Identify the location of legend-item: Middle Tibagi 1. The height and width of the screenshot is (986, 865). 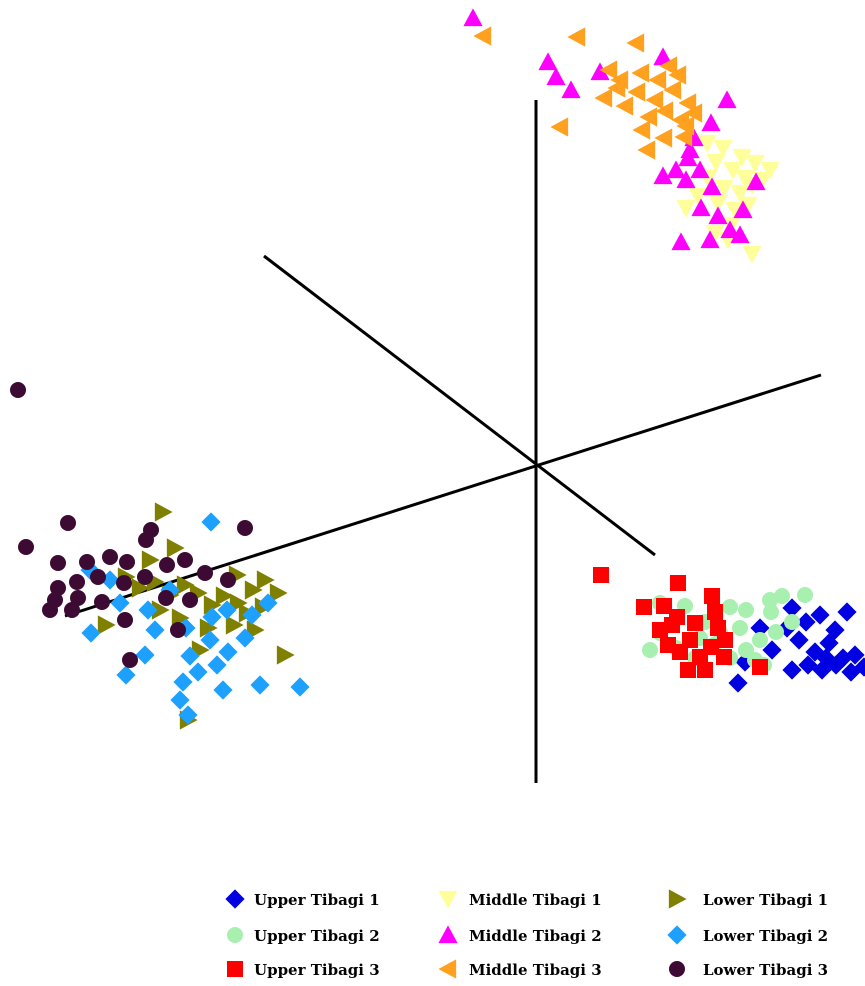
(520, 899).